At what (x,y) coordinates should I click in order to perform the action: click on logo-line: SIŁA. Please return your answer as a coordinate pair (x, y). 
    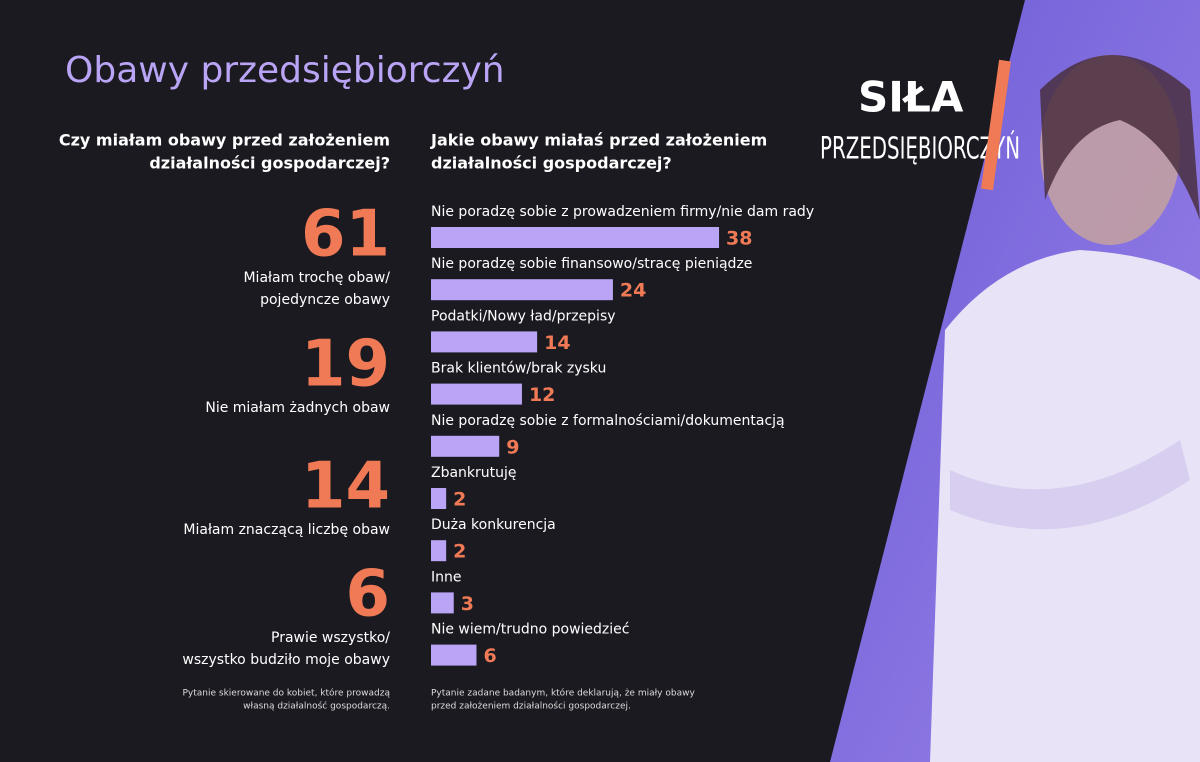
    Looking at the image, I should click on (911, 97).